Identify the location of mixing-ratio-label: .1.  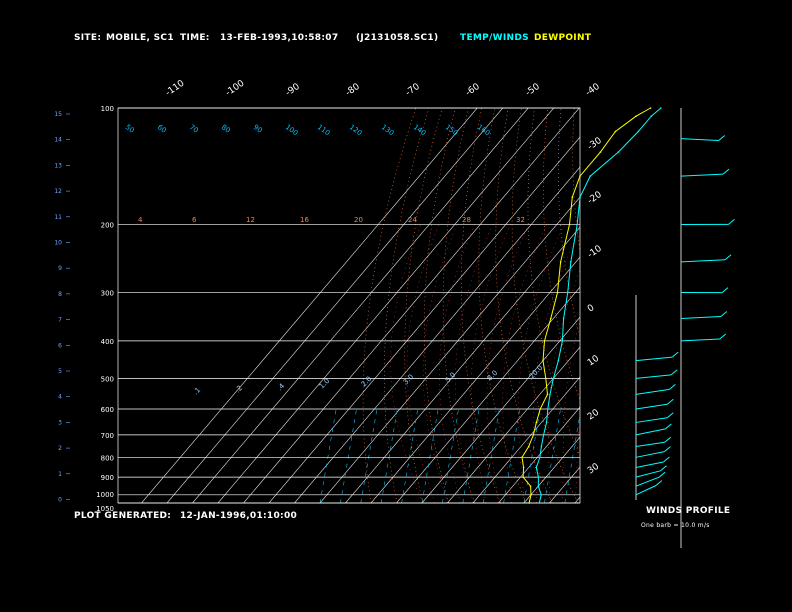
(197, 391).